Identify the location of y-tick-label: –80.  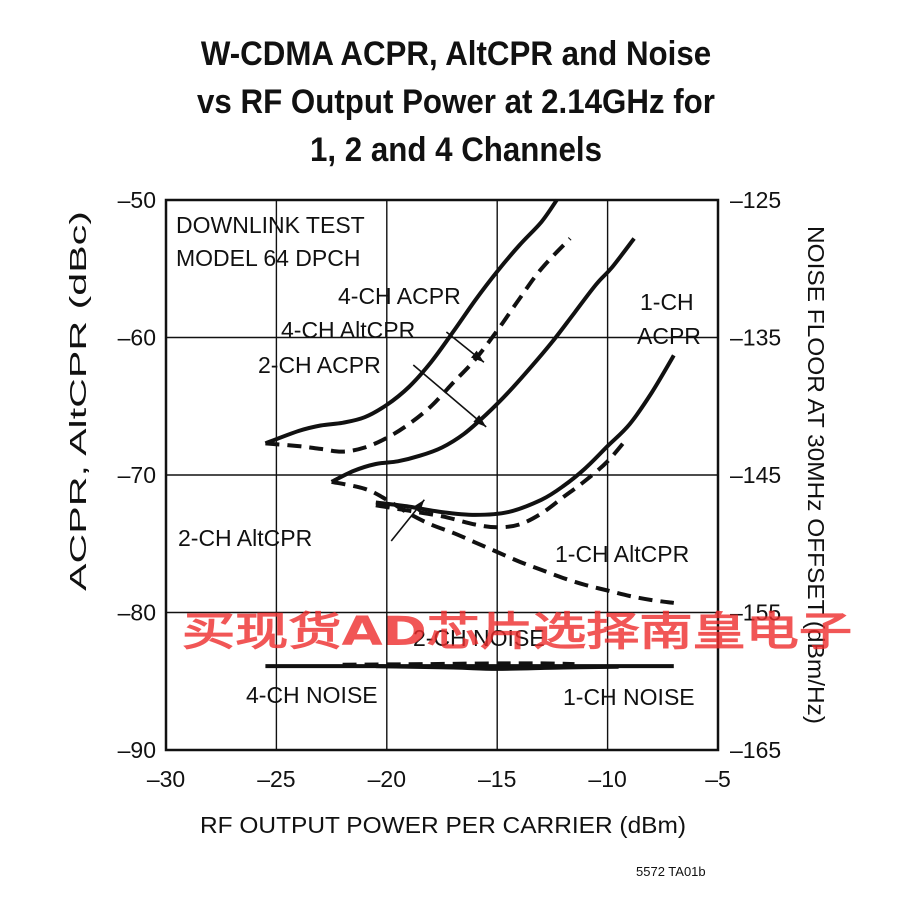
(137, 613).